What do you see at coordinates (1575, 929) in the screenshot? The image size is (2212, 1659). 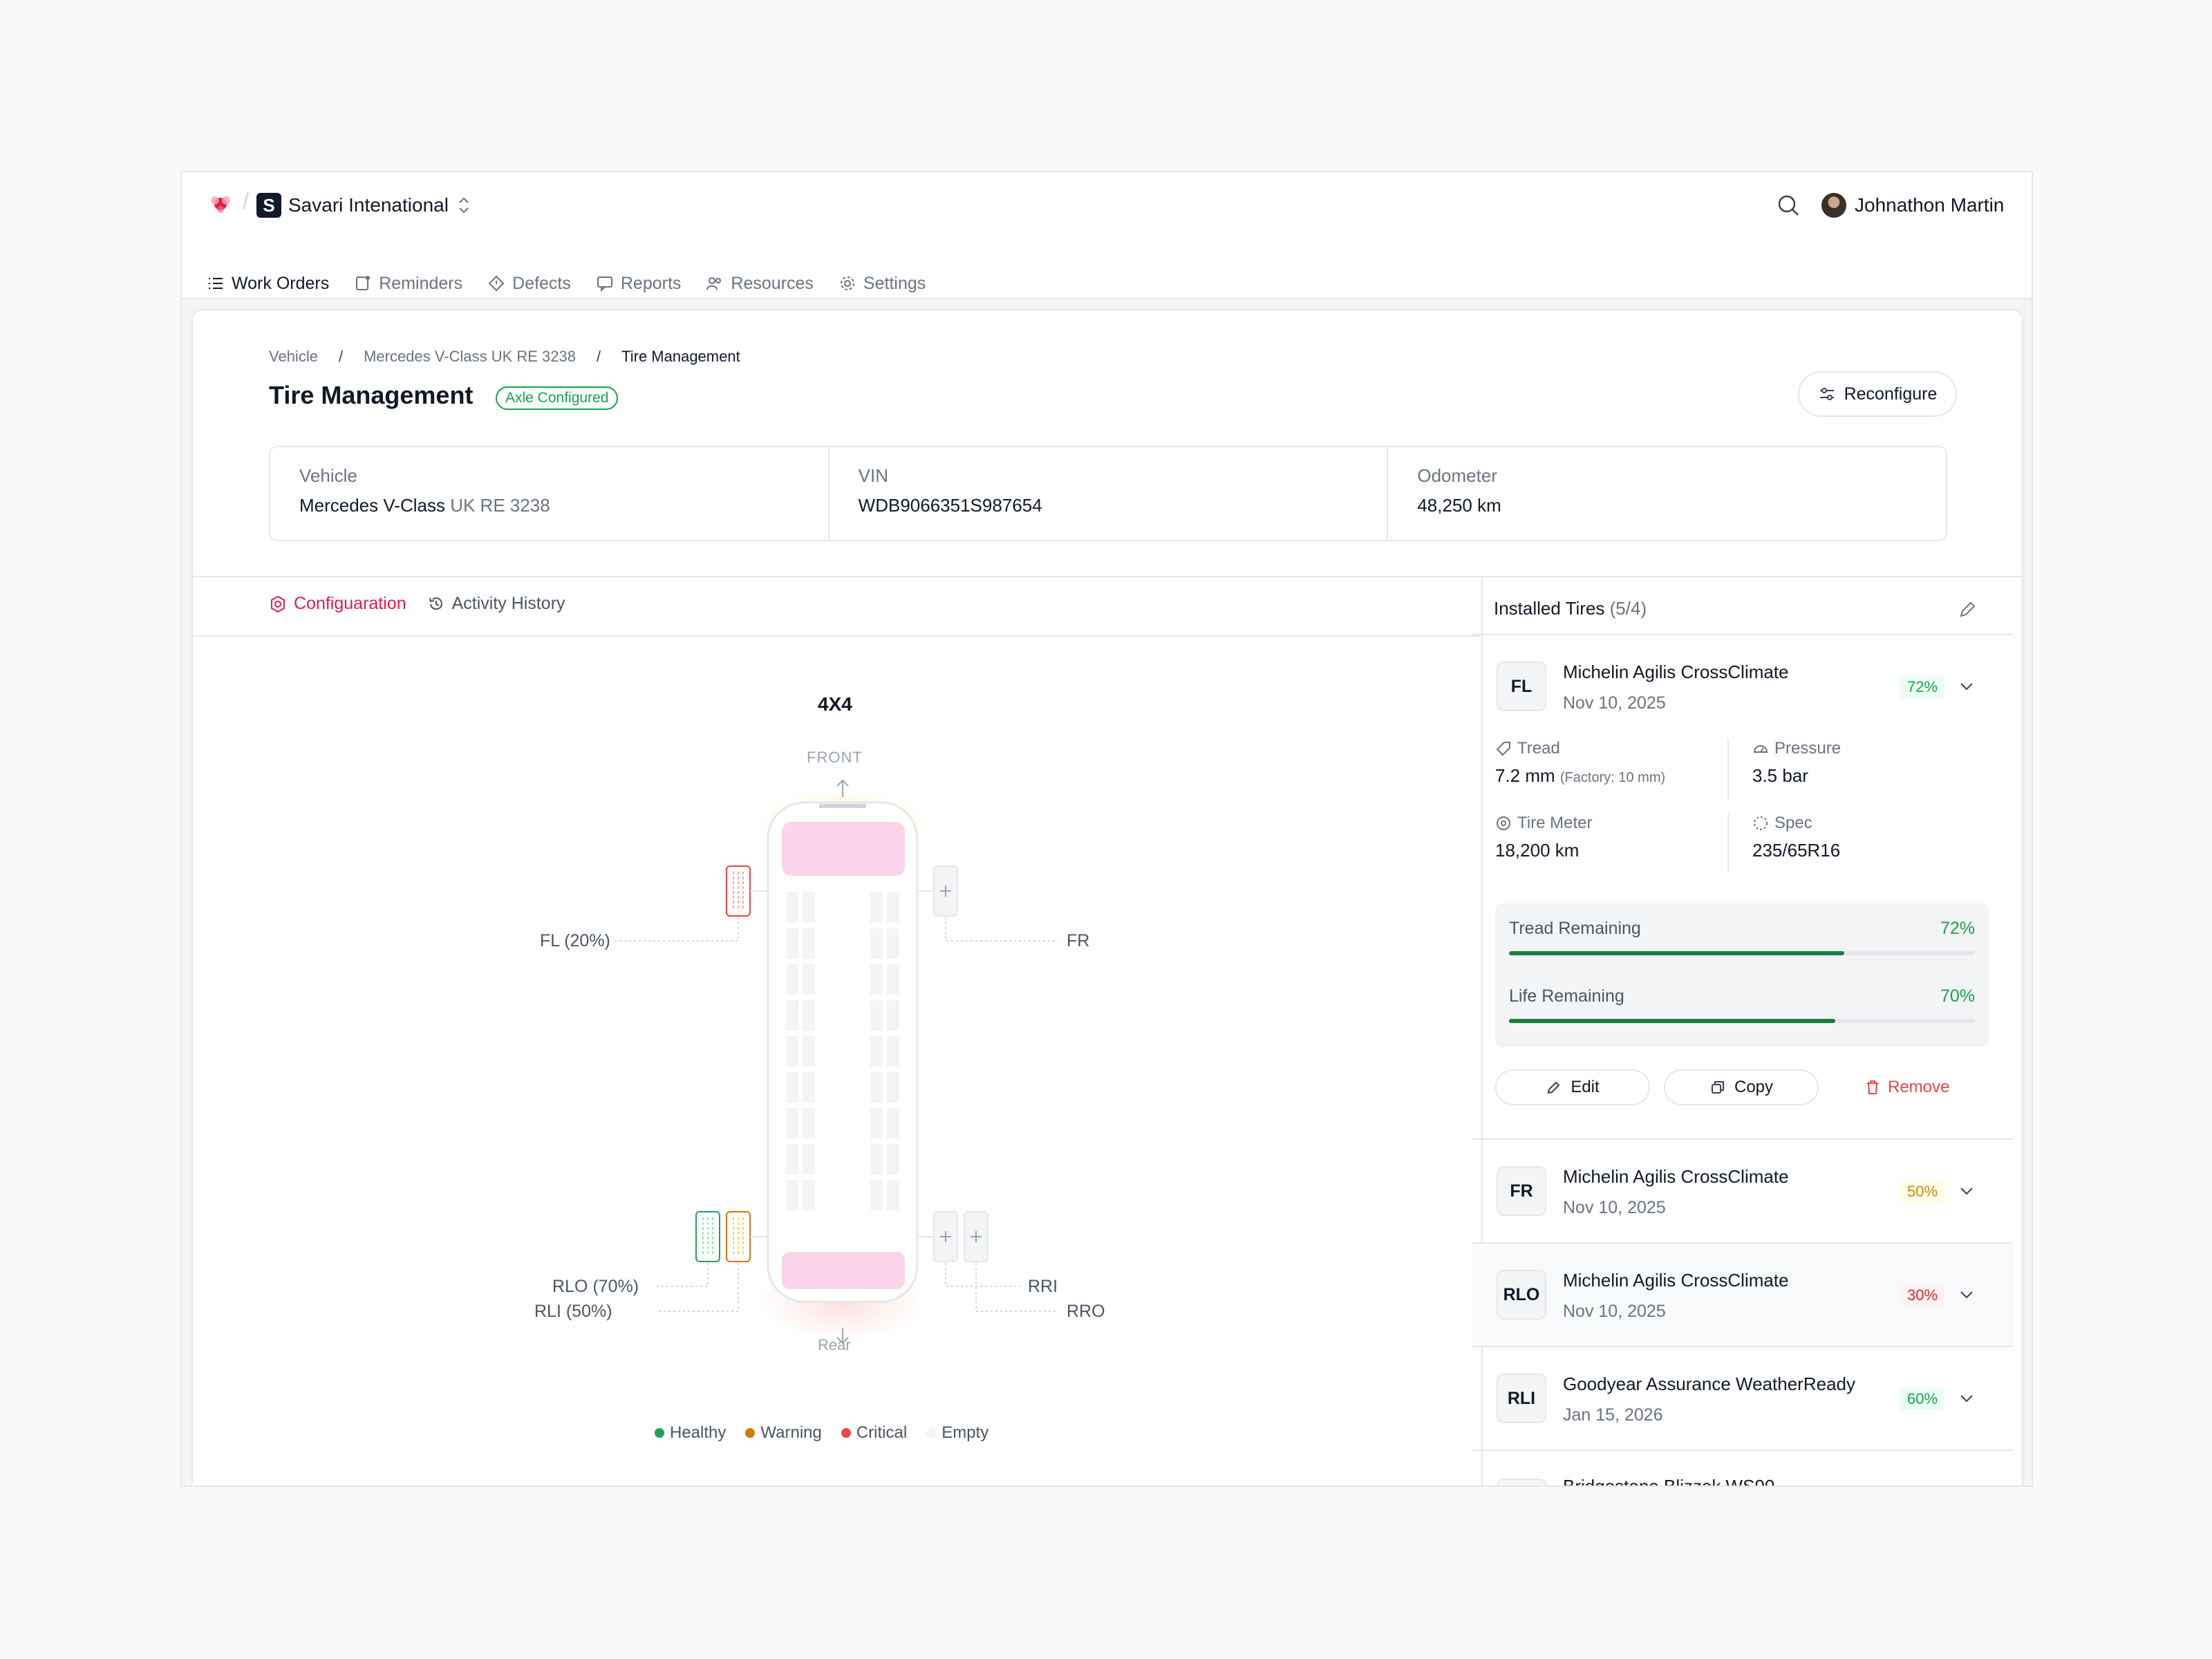 I see `progress-label: Tread Remaining` at bounding box center [1575, 929].